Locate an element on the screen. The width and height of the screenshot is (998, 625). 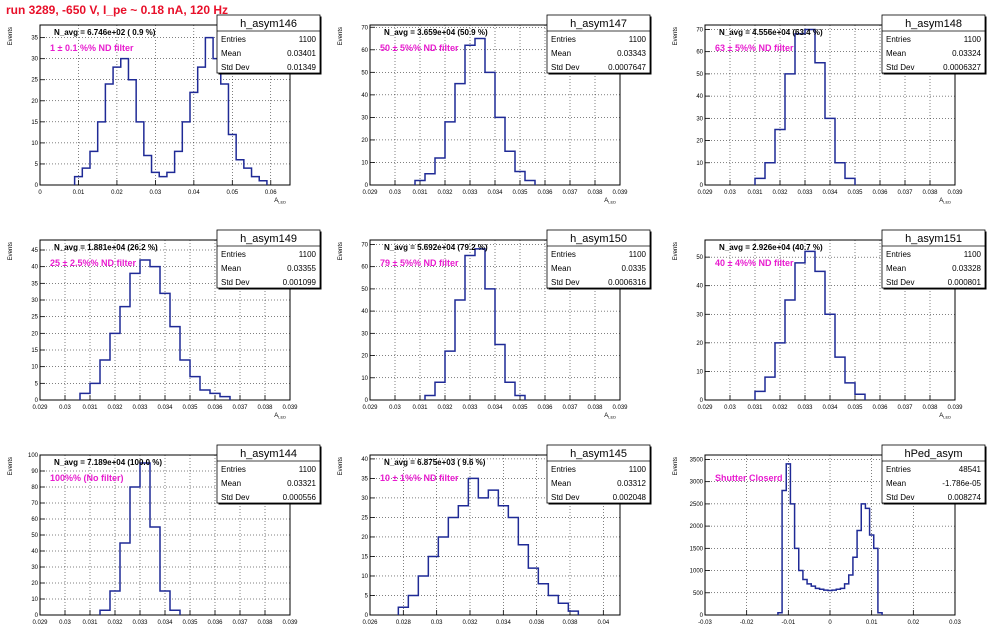
x-tick-label: 0.031 is located at coordinates (420, 408).